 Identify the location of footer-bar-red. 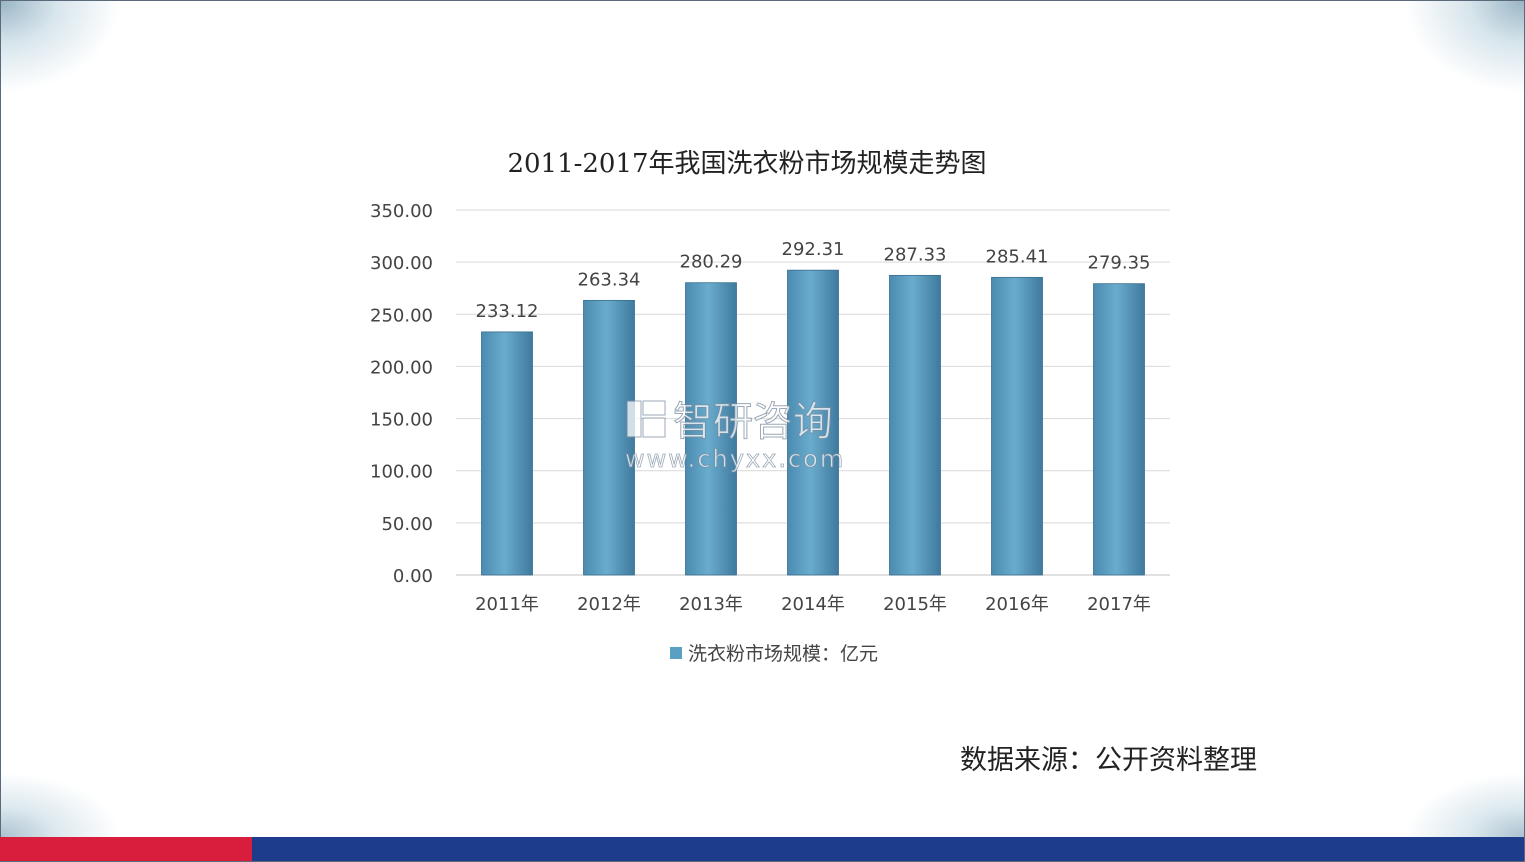
(126, 849).